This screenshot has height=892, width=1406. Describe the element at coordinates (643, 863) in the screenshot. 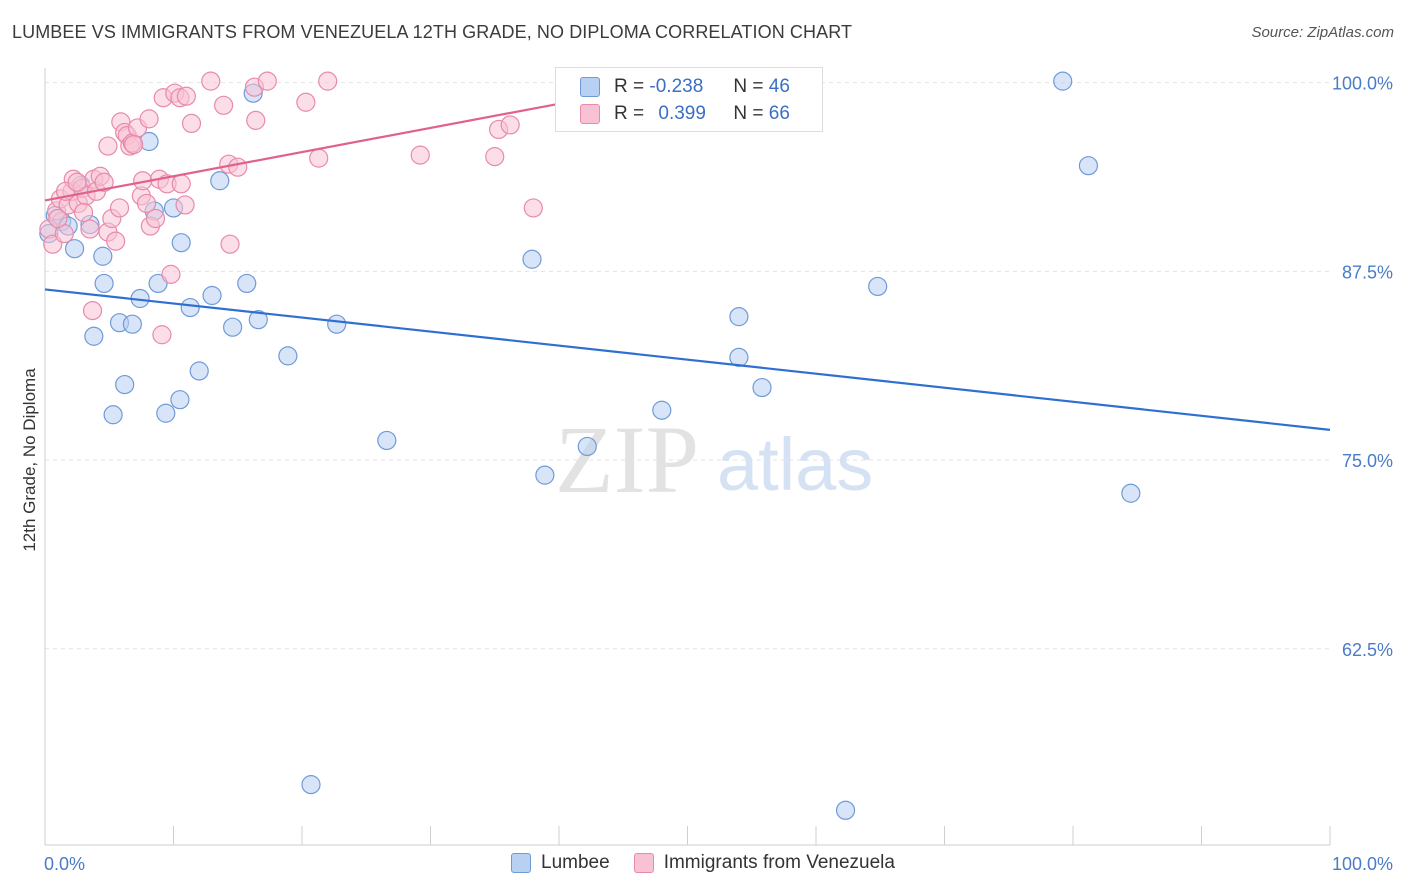

I see `legend-swatch-venezuela` at that location.